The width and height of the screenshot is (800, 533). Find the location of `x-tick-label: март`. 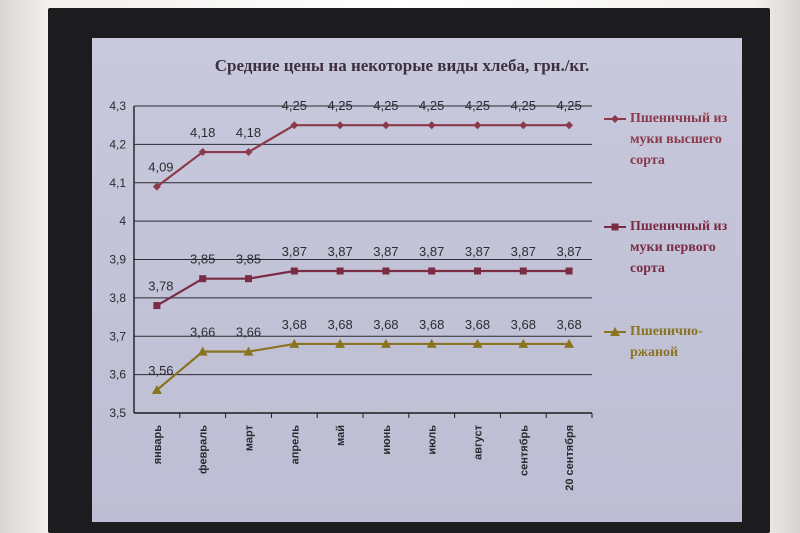

x-tick-label: март is located at coordinates (250, 437).